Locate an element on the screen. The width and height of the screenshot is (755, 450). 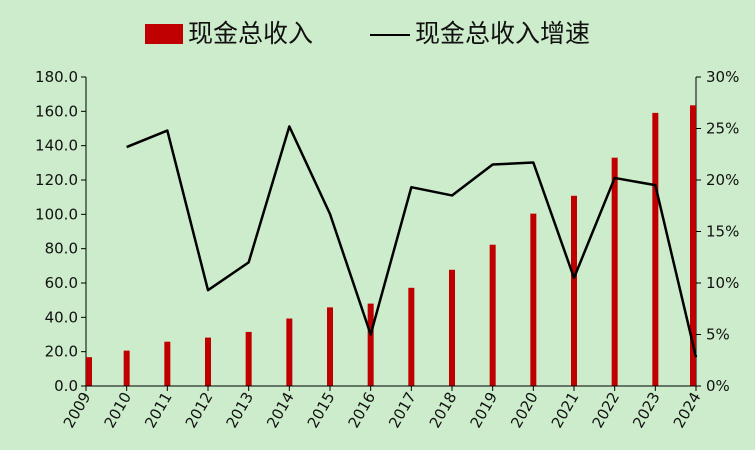
left-y-tick-label: 0.0 is located at coordinates (66, 386).